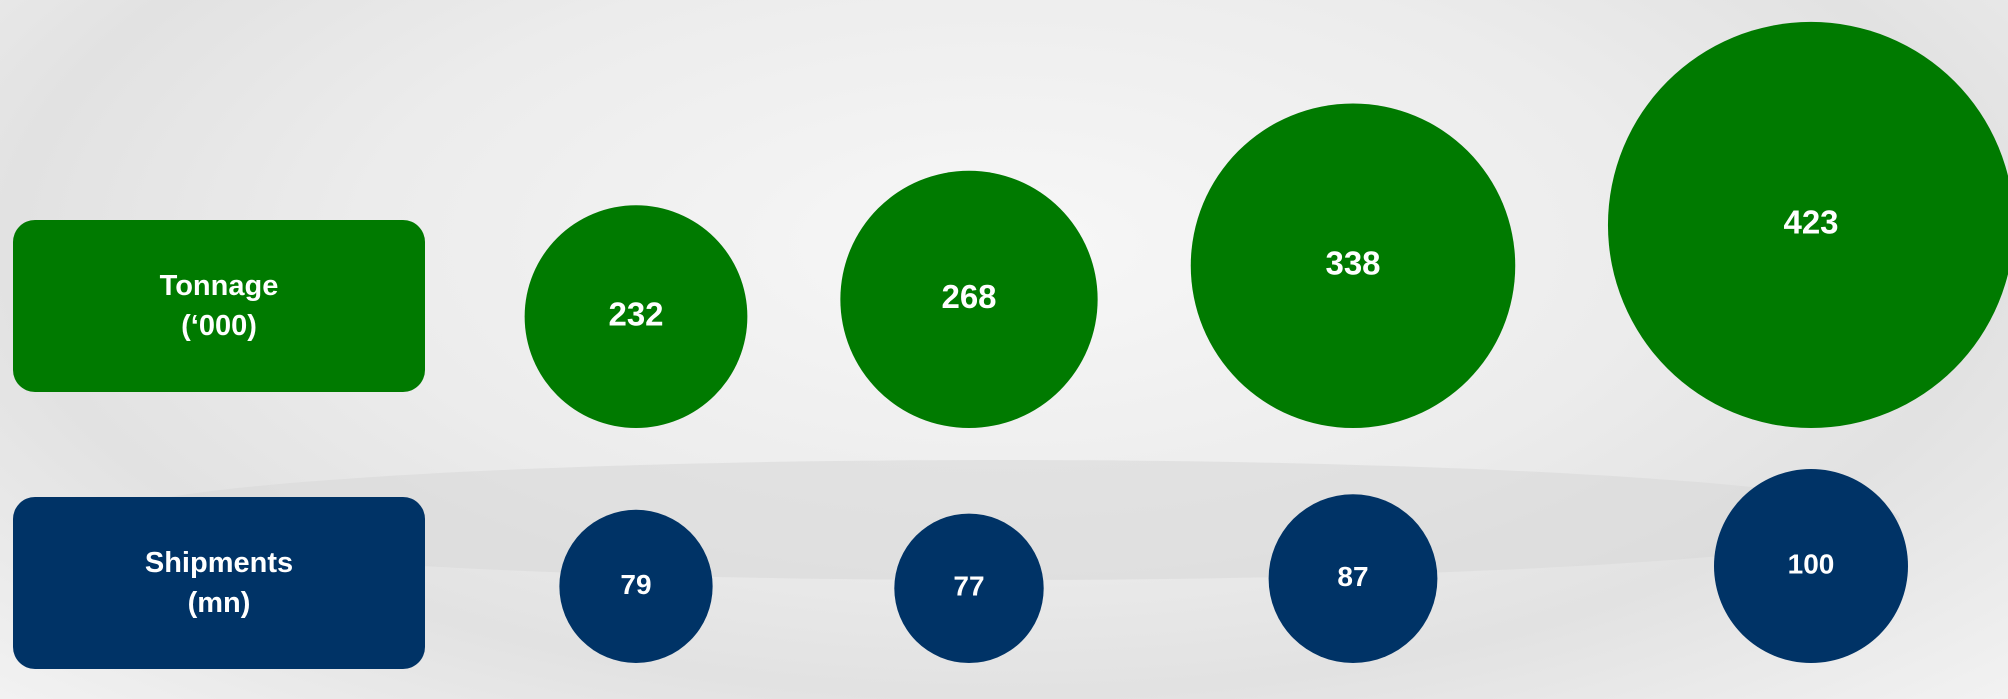 Image resolution: width=2008 pixels, height=699 pixels. What do you see at coordinates (219, 306) in the screenshot?
I see `series-label: Tonnage (‘000)` at bounding box center [219, 306].